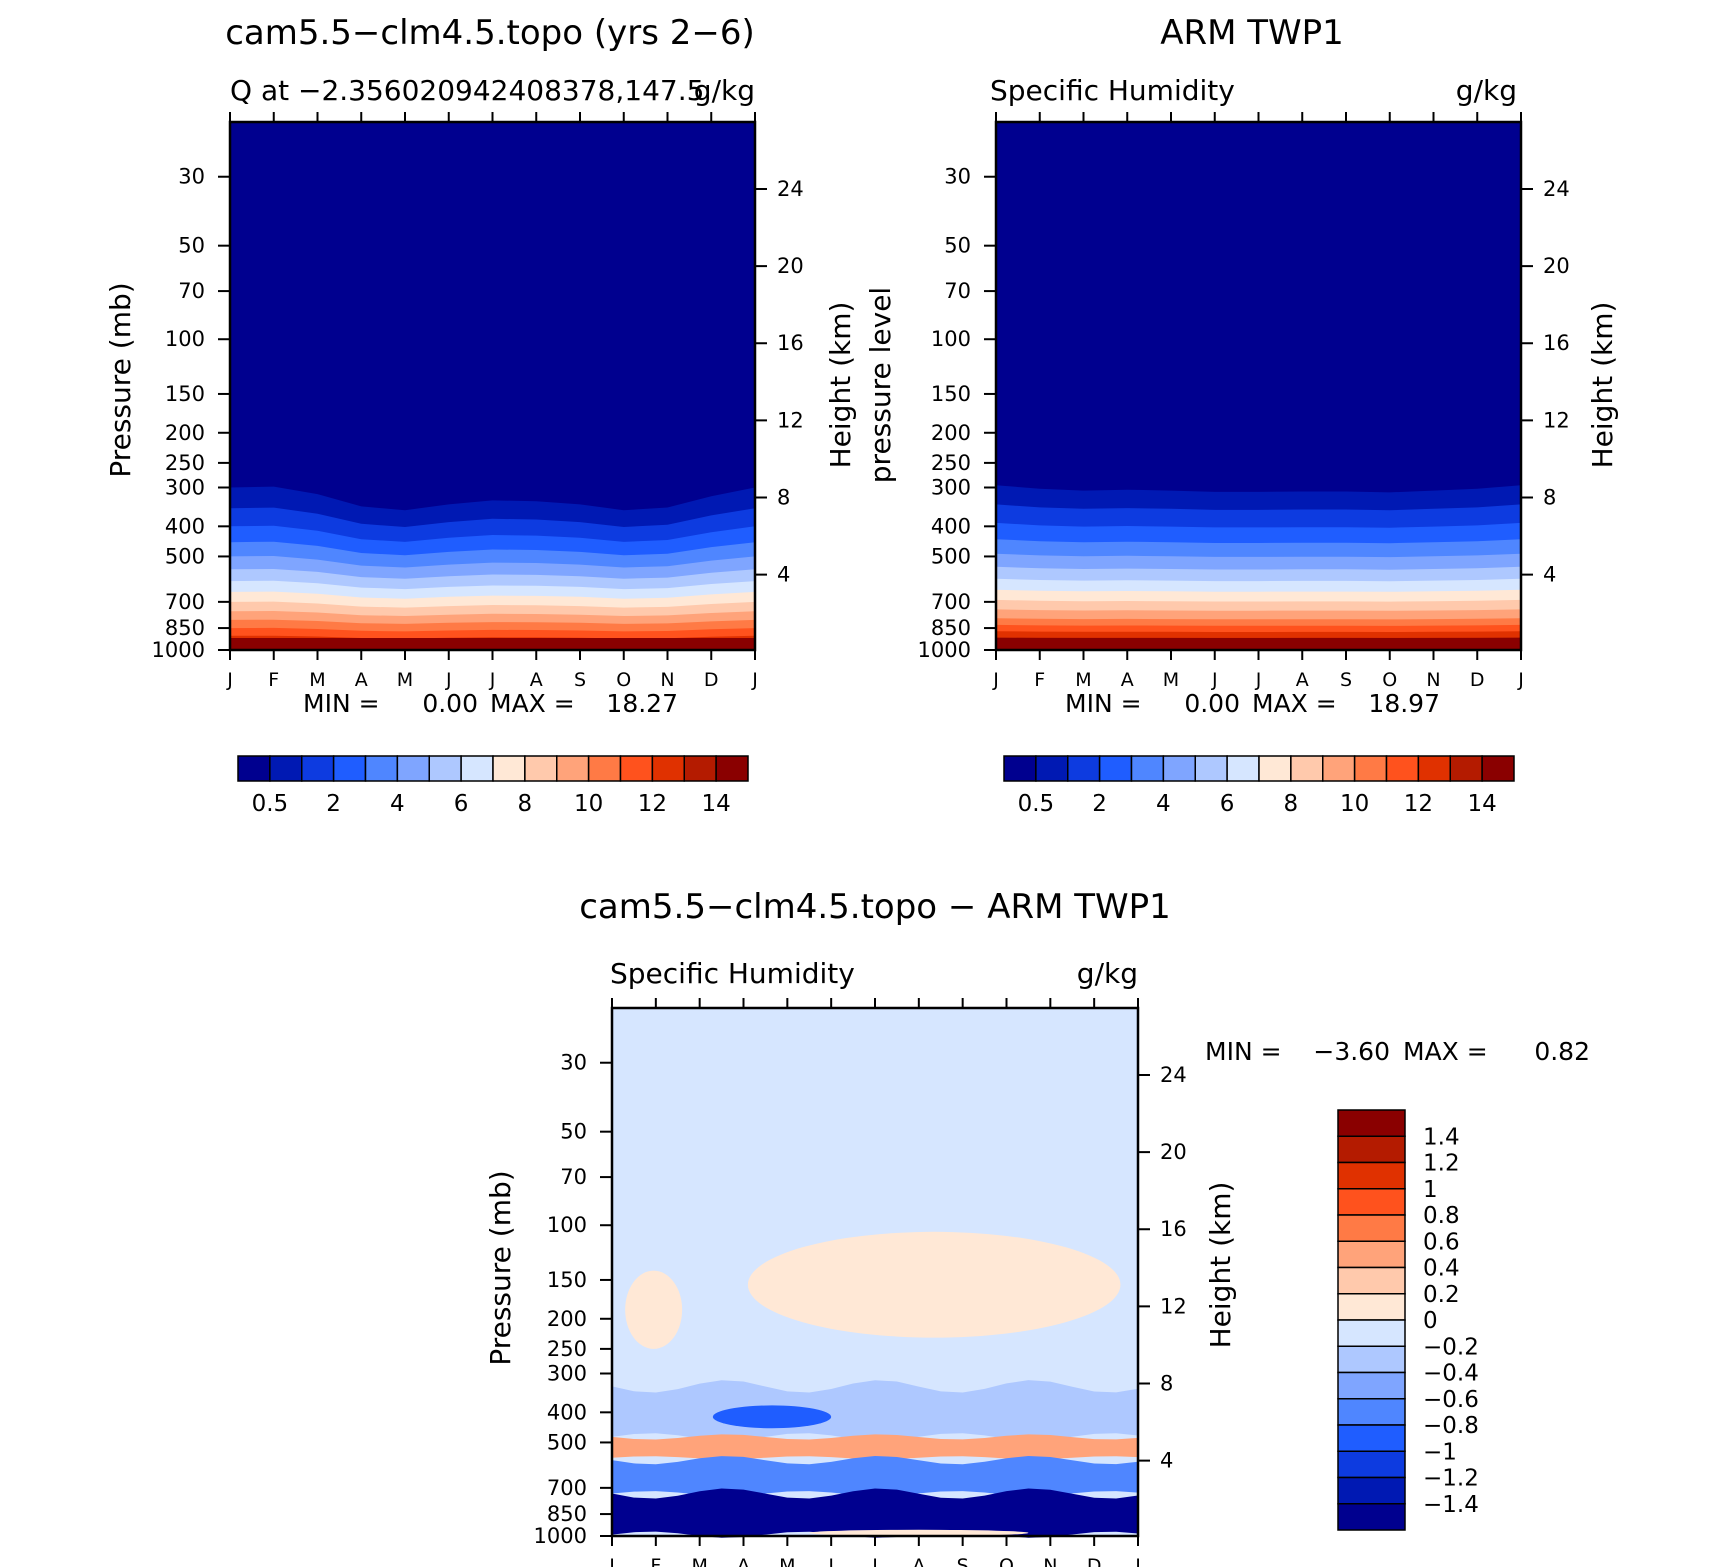 This screenshot has height=1567, width=1710. Describe the element at coordinates (699, 1561) in the screenshot. I see `diff-x-tick-label: M` at that location.